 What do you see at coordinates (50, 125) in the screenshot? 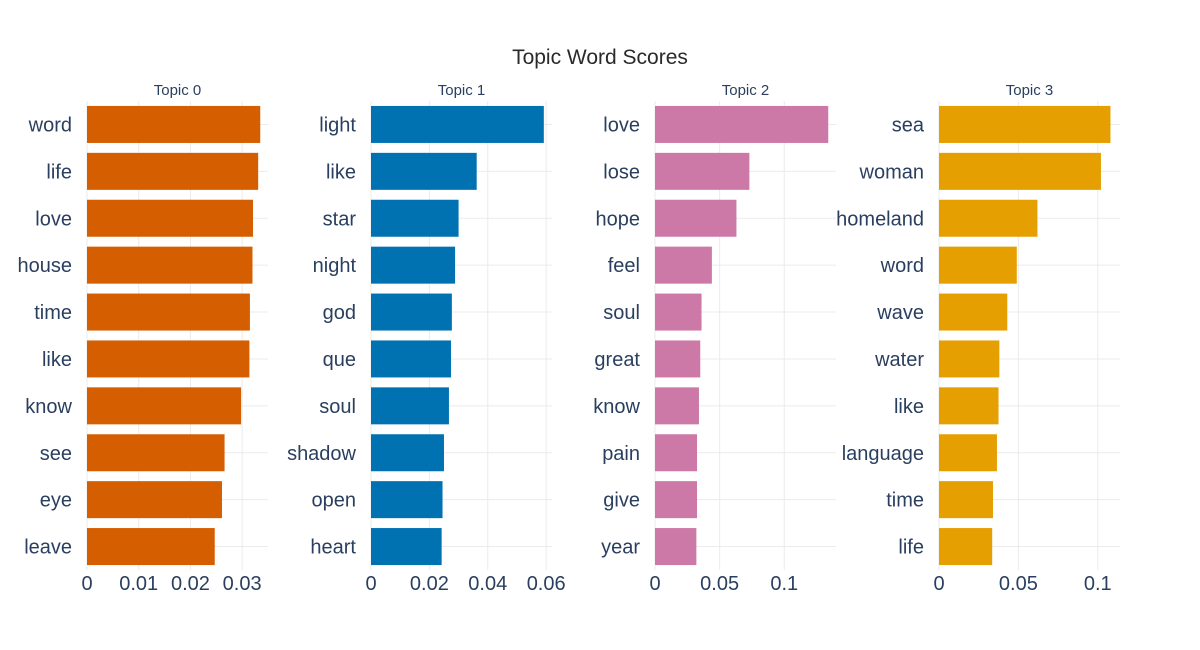
I see `category-label: word` at bounding box center [50, 125].